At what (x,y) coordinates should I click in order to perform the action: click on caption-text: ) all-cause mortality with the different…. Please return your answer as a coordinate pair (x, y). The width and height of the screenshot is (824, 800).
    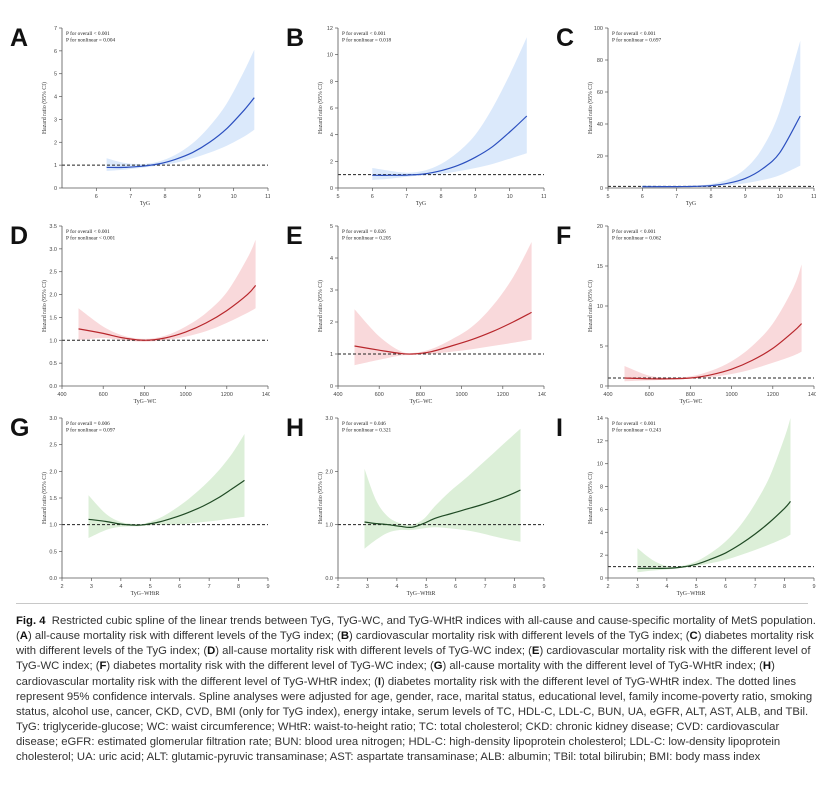
    Looking at the image, I should click on (602, 666).